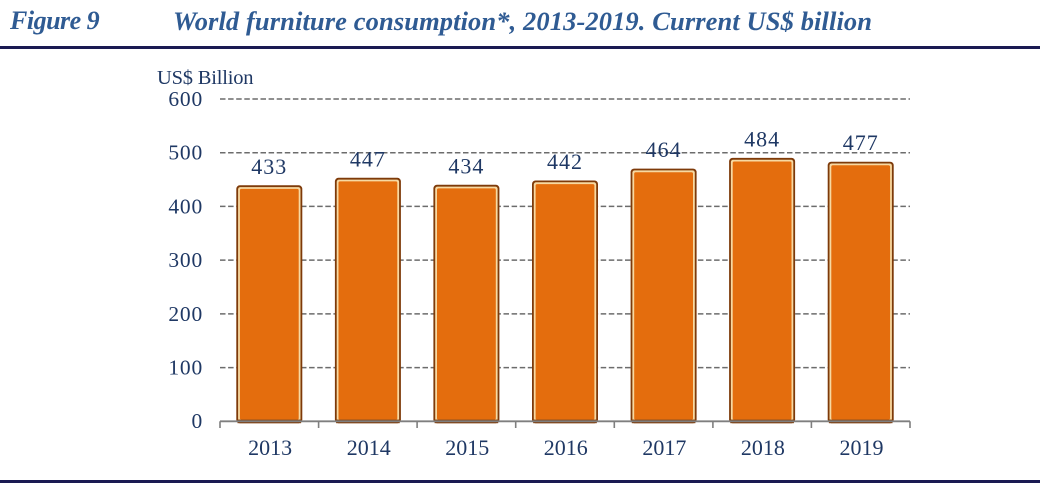 This screenshot has width=1040, height=493. What do you see at coordinates (369, 447) in the screenshot?
I see `svg-text: 2014` at bounding box center [369, 447].